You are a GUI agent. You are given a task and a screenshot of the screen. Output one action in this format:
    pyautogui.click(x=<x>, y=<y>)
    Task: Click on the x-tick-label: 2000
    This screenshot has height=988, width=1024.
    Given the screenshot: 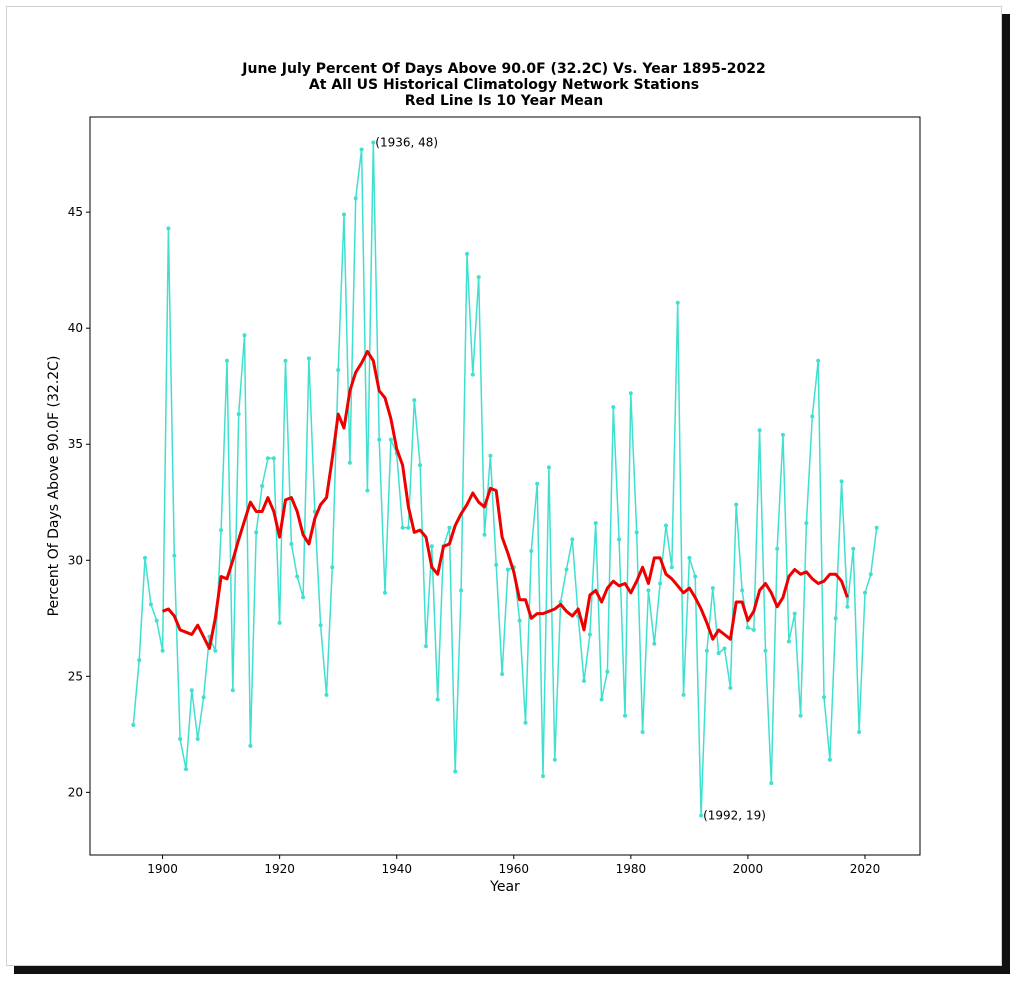 What is the action you would take?
    pyautogui.click(x=748, y=869)
    